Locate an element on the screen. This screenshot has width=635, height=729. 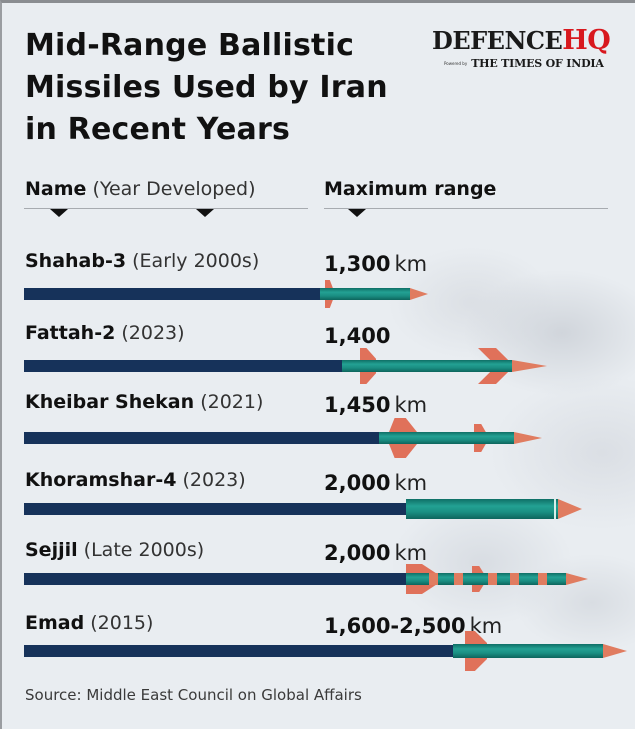
title-line-1: Mid-Range Ballistic is located at coordinates (190, 45).